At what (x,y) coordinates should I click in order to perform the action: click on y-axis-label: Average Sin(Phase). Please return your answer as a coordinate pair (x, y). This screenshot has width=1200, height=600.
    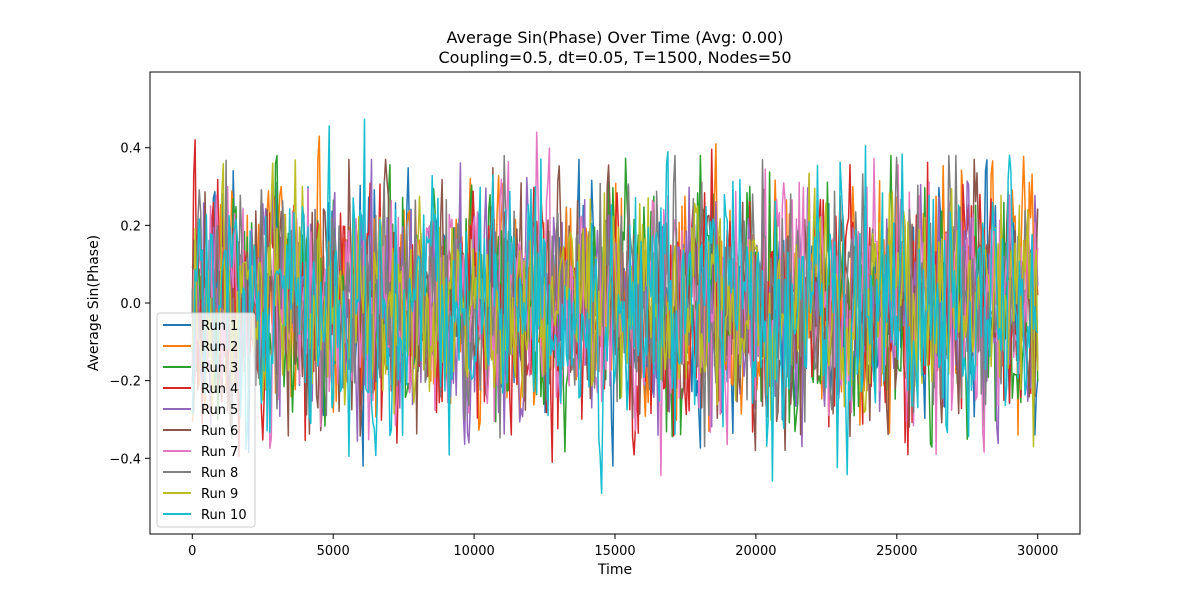
    Looking at the image, I should click on (94, 303).